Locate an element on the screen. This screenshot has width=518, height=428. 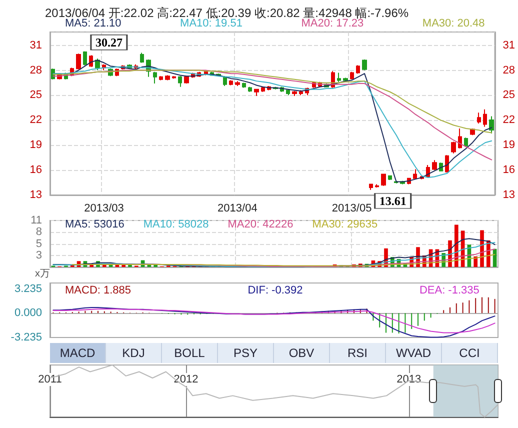
y-tick-label: 3.235 is located at coordinates (28, 288).